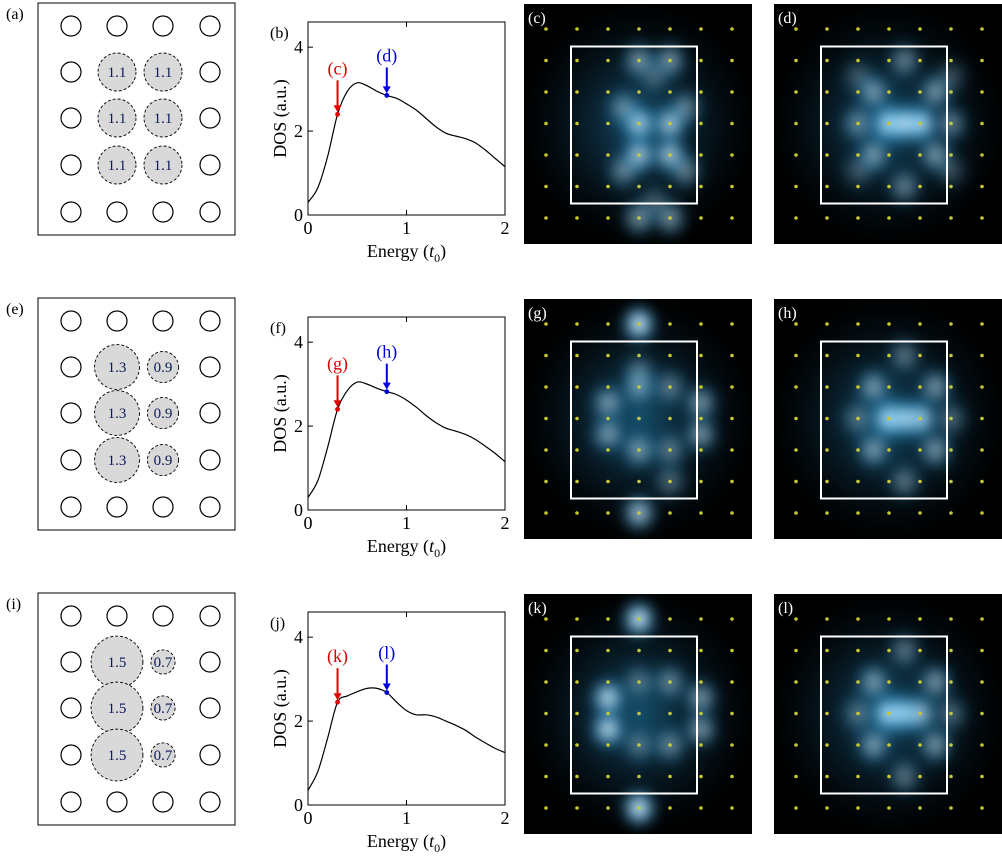 The image size is (1002, 860). What do you see at coordinates (634, 420) in the screenshot?
I see `region-box` at bounding box center [634, 420].